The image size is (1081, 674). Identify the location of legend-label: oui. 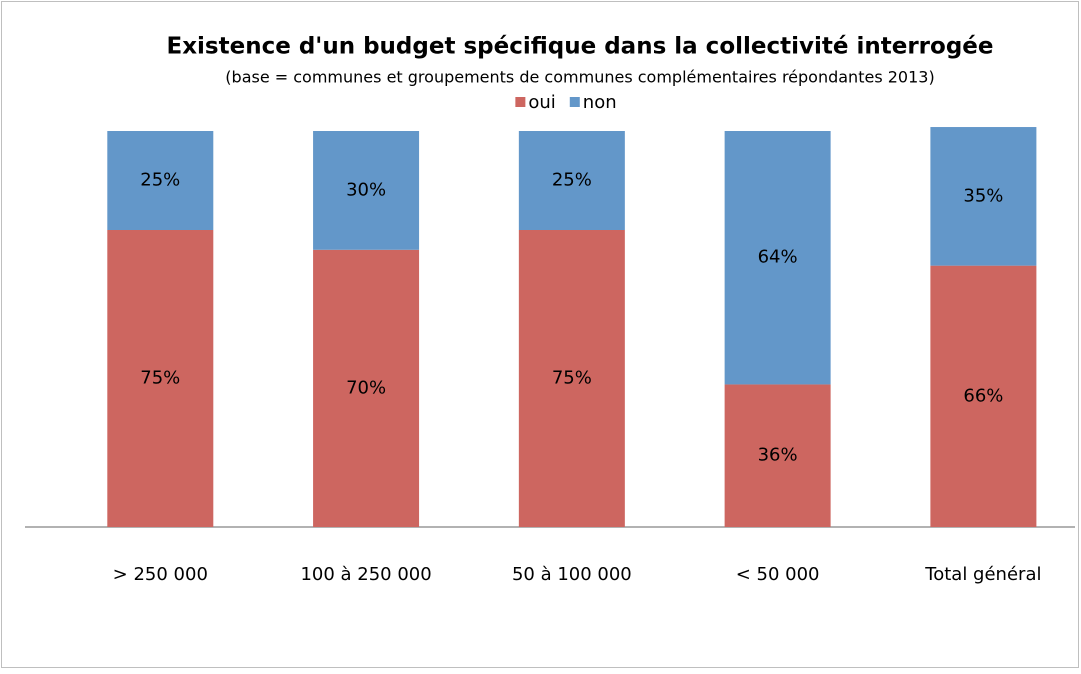
(541, 102).